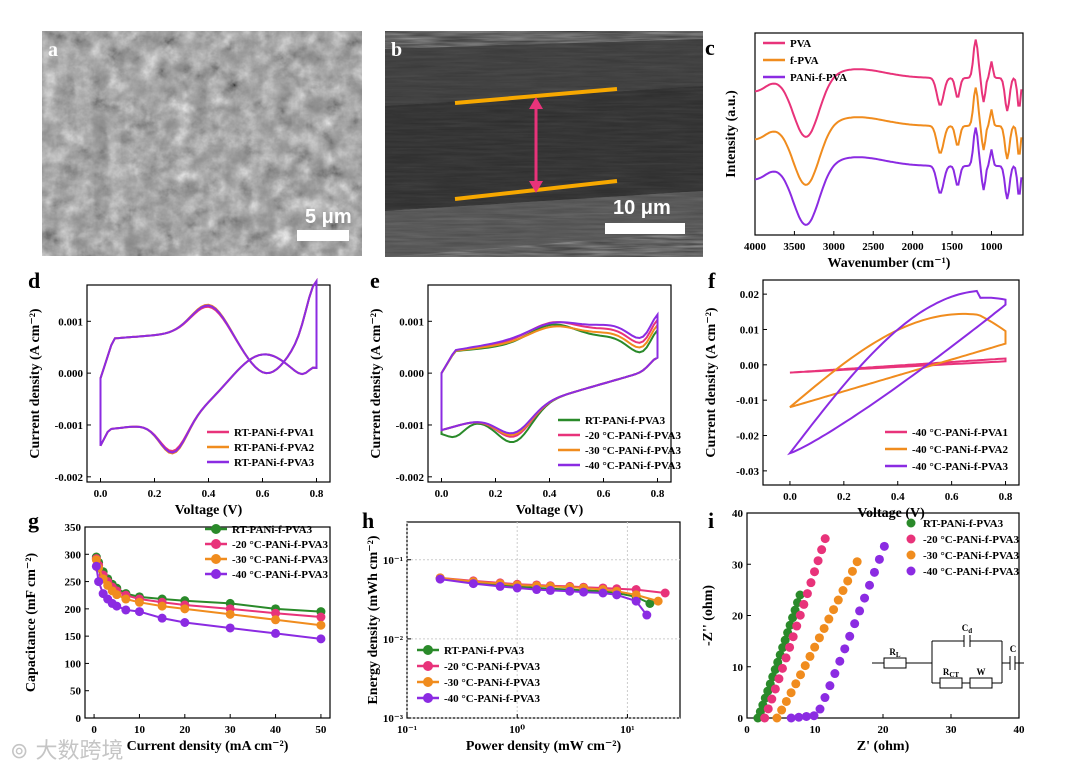 The image size is (1080, 767). I want to click on ytick-label-g-7: 350, so click(73, 528).